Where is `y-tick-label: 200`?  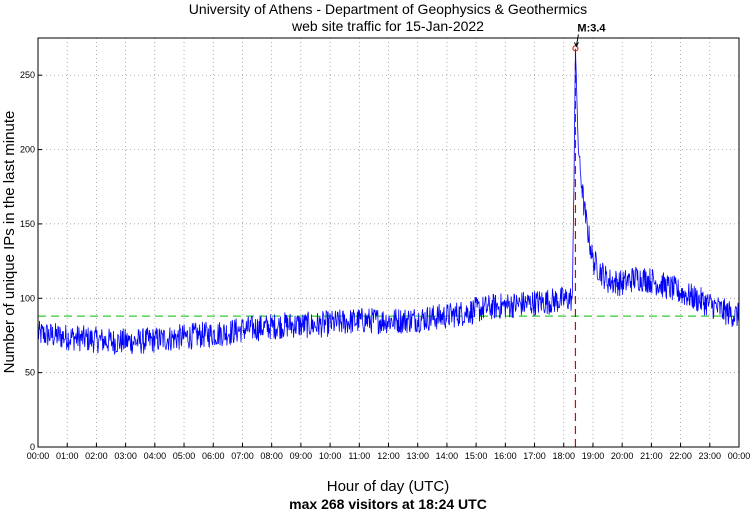 y-tick-label: 200 is located at coordinates (27, 150).